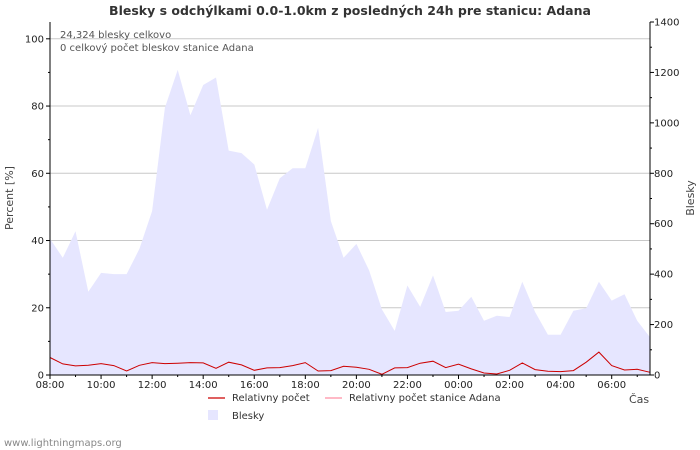 The width and height of the screenshot is (700, 450). Describe the element at coordinates (152, 385) in the screenshot. I see `x-tick: 12:00` at that location.